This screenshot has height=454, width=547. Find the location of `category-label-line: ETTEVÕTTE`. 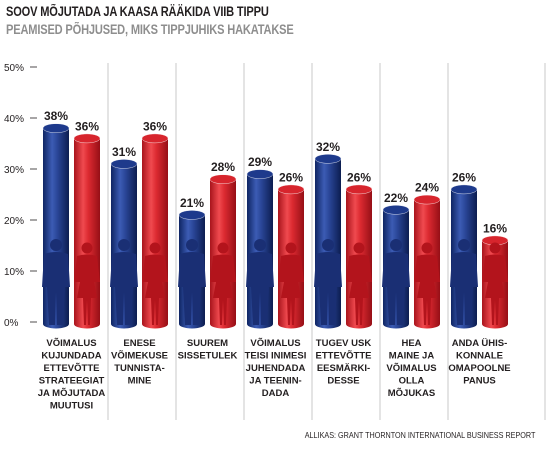

category-label-line: ETTEVÕTTE is located at coordinates (344, 356).